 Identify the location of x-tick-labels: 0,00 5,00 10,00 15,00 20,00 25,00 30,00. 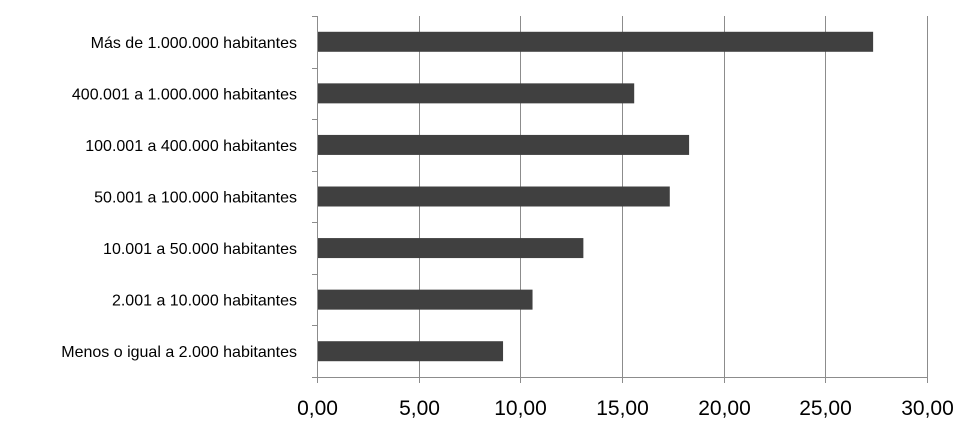
(625, 408).